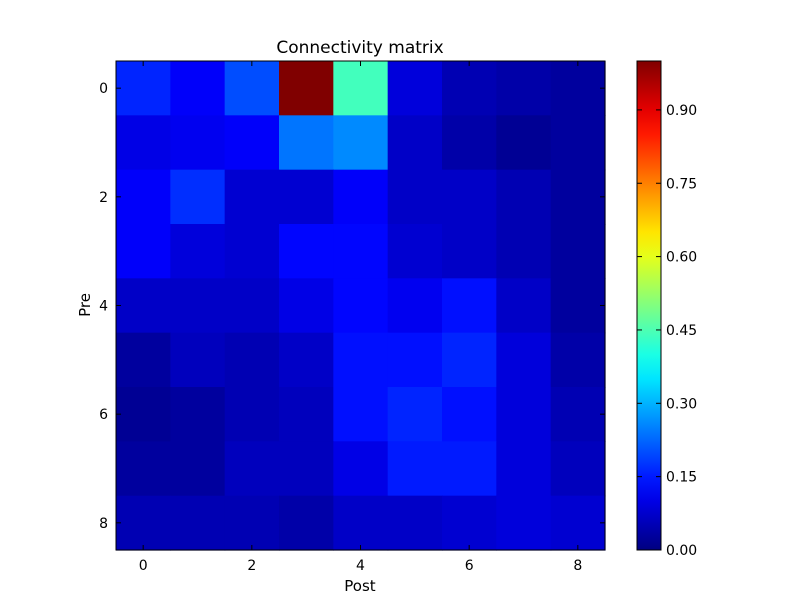 The width and height of the screenshot is (812, 612). I want to click on y-tick-label: 0, so click(103, 89).